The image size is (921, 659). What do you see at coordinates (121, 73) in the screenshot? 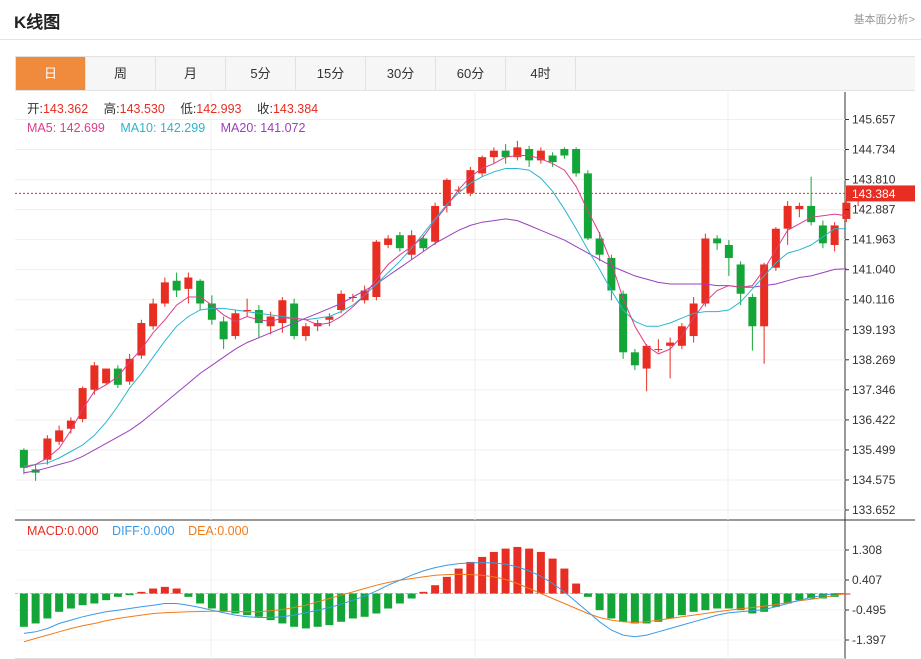
I see `tab-week: 周` at bounding box center [121, 73].